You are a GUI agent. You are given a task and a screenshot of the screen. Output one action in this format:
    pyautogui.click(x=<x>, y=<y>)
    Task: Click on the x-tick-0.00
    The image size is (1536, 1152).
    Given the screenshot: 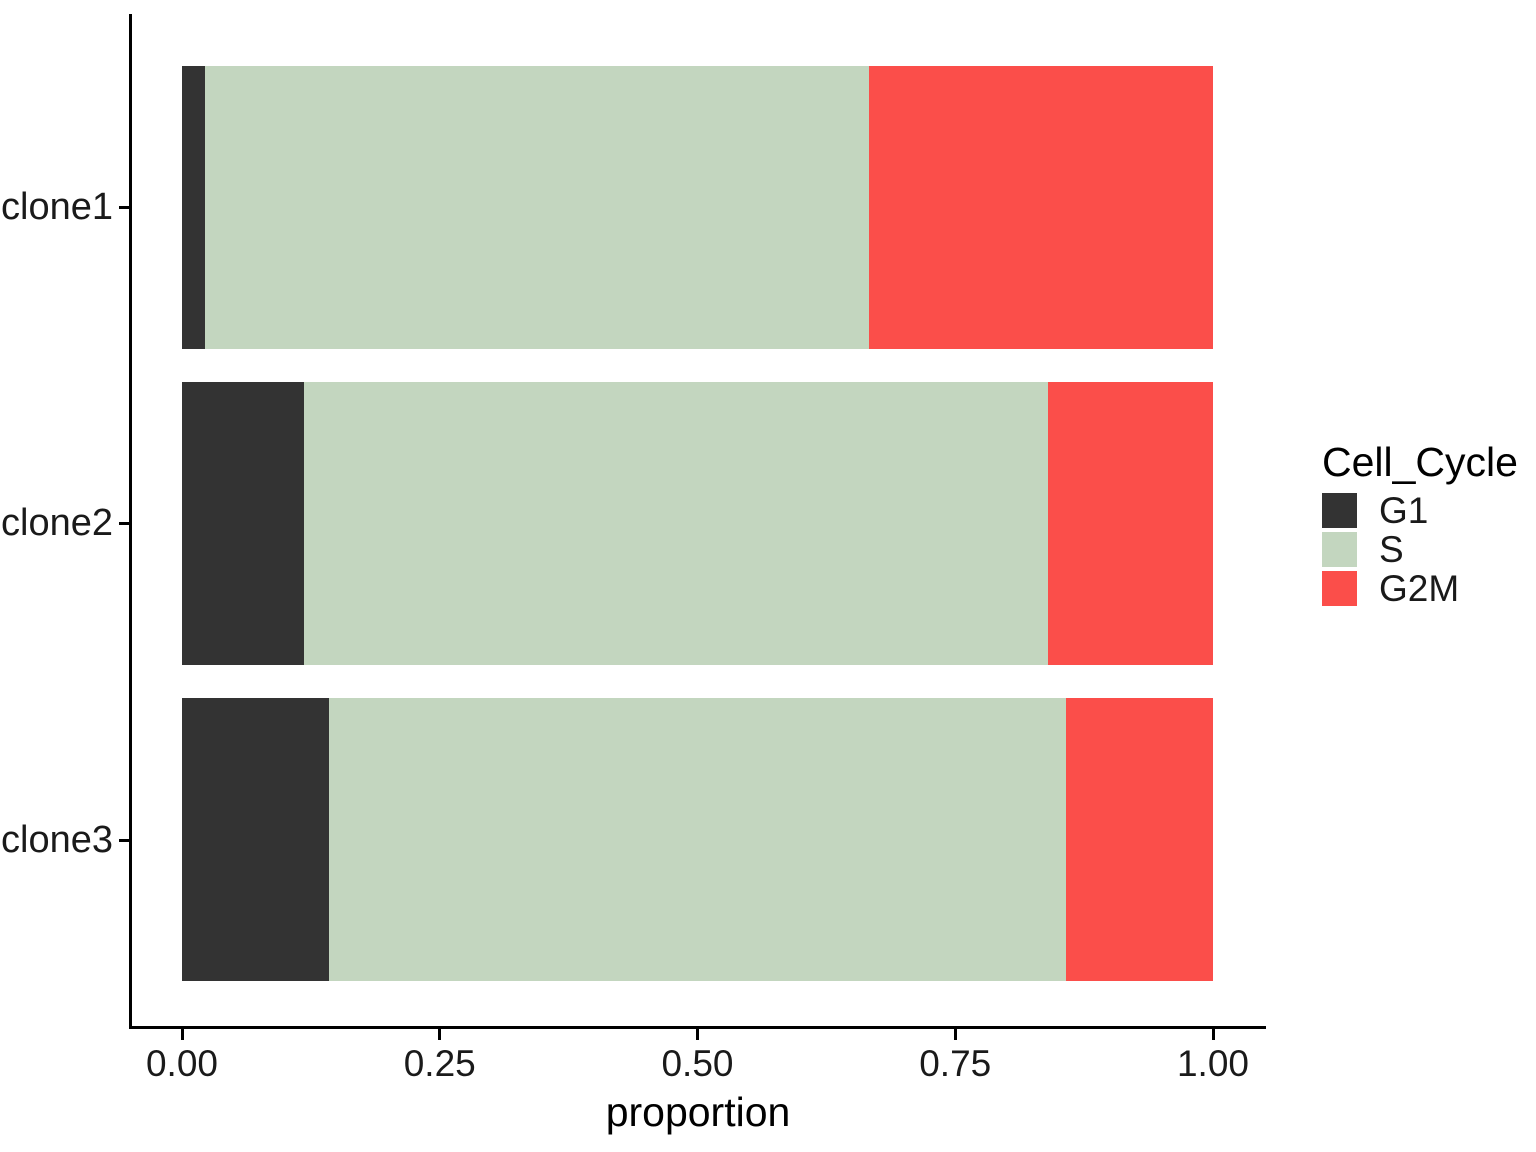 What is the action you would take?
    pyautogui.click(x=182, y=1034)
    